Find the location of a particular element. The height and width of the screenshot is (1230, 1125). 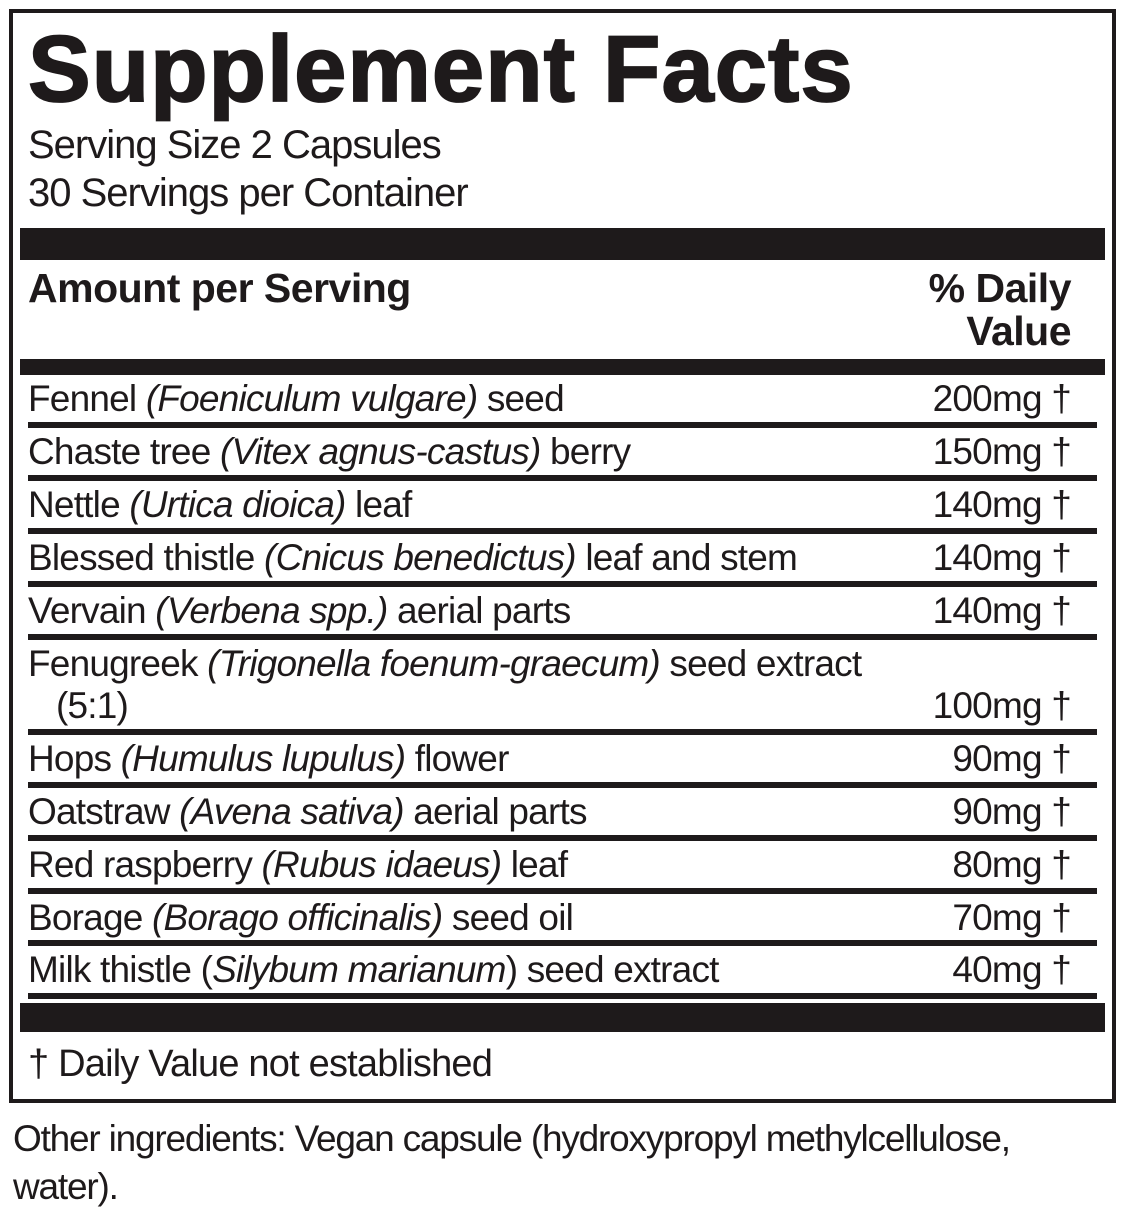

ingredient-name-part: seed oil is located at coordinates (508, 917).